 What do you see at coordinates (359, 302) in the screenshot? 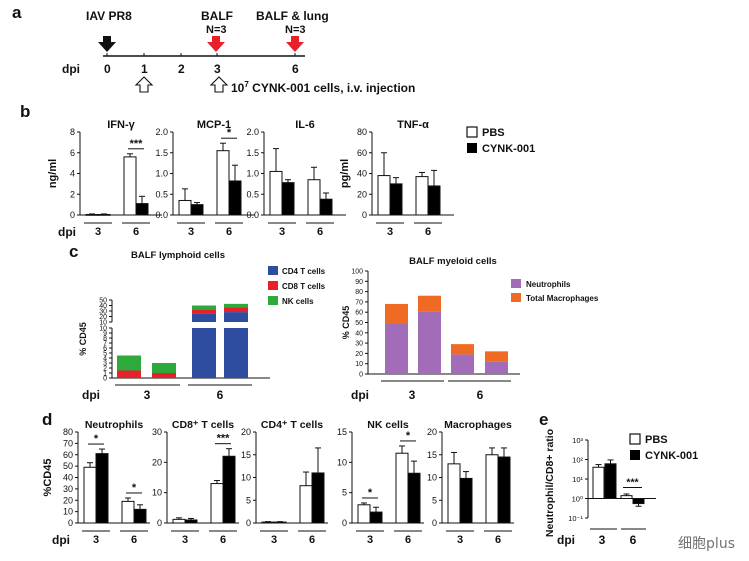
I see `y-tick-label: 70` at bounding box center [359, 302].